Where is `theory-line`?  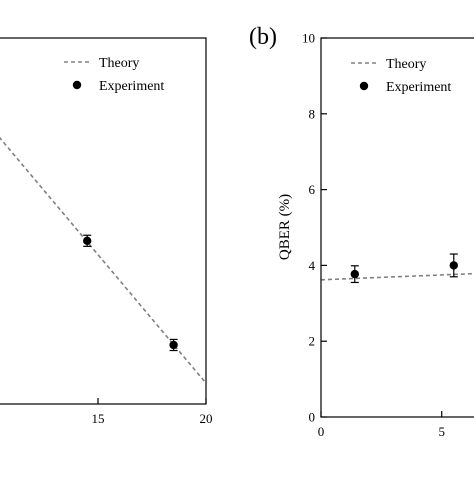
theory-line is located at coordinates (397, 276).